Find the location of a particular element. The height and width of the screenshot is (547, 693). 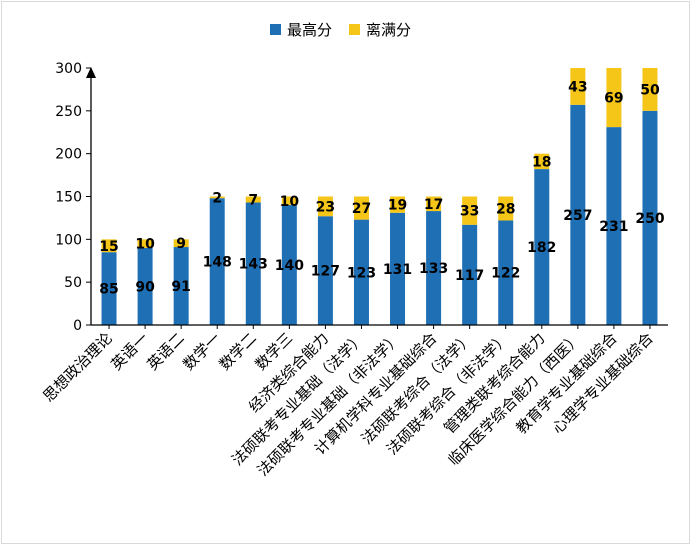

data-label-max-score: 231 is located at coordinates (613, 227).